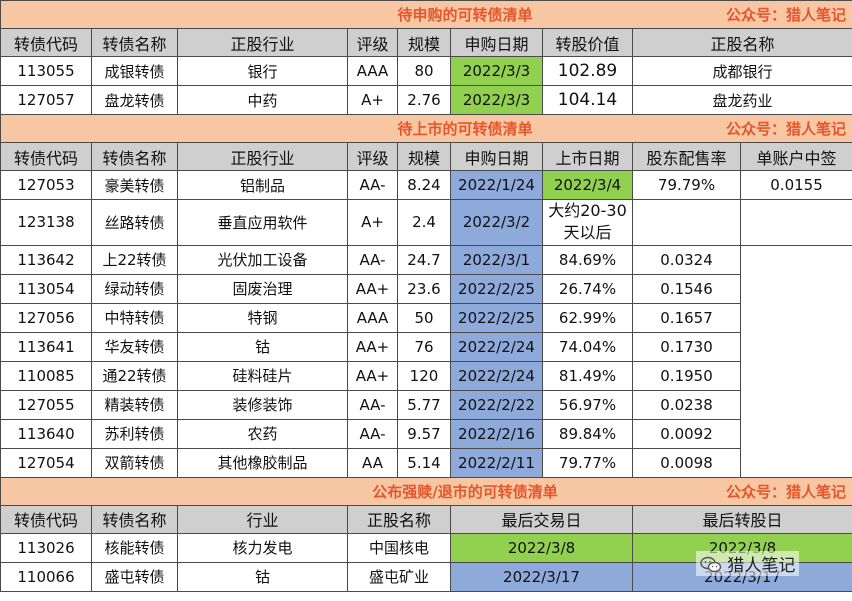  What do you see at coordinates (372, 259) in the screenshot?
I see `cell-rating: AA-` at bounding box center [372, 259].